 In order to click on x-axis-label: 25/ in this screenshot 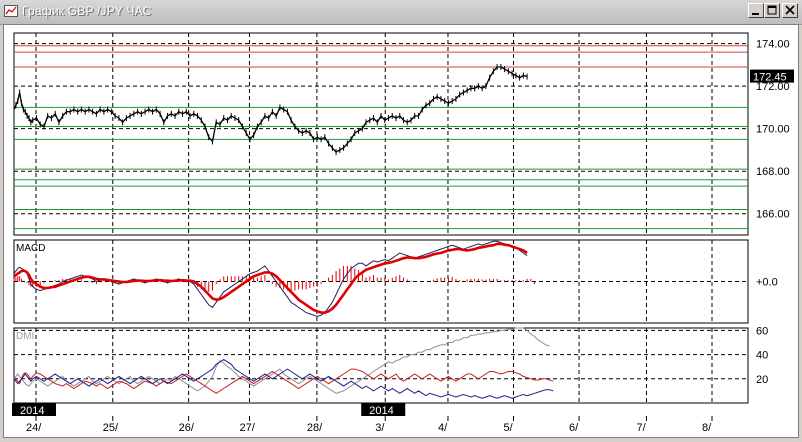, I will do `click(111, 428)`.